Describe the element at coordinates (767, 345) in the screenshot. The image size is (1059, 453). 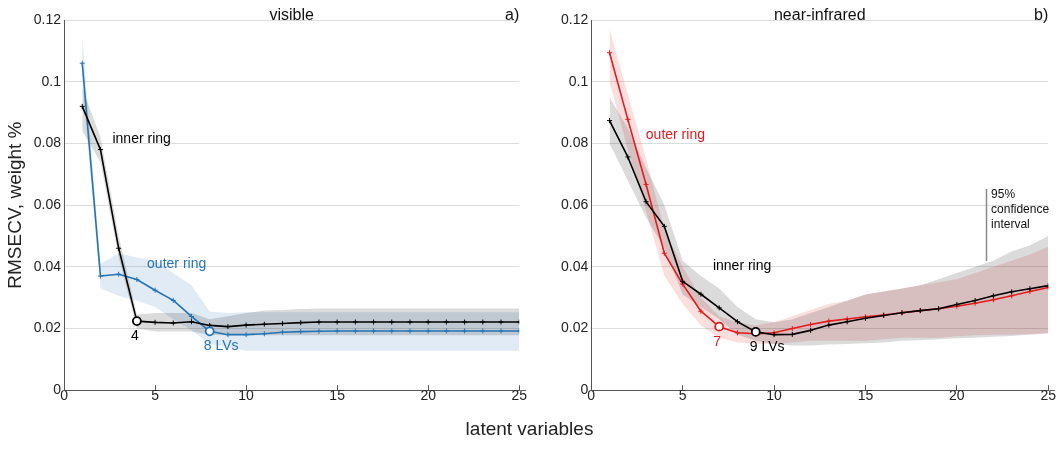
I see `annotation: 9 LVs` at that location.